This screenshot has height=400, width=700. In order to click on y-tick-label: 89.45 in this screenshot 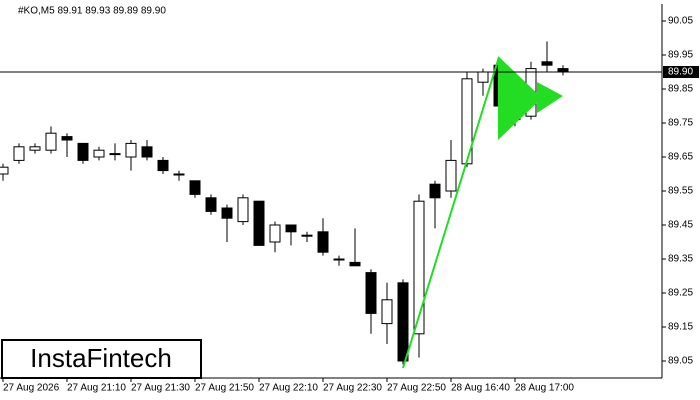, I will do `click(680, 225)`.